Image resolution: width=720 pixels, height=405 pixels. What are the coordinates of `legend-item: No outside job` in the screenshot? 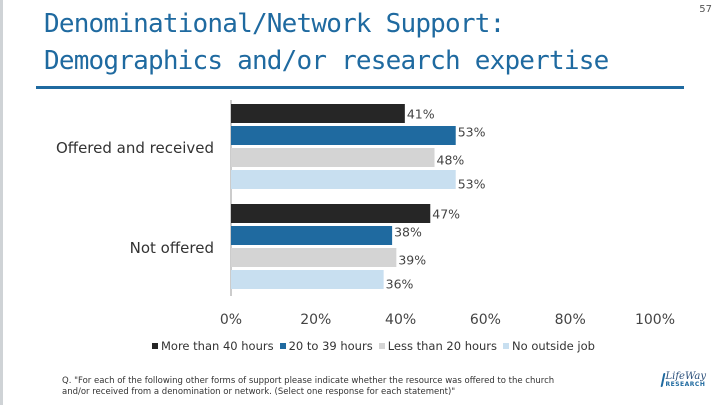 It's located at (549, 346).